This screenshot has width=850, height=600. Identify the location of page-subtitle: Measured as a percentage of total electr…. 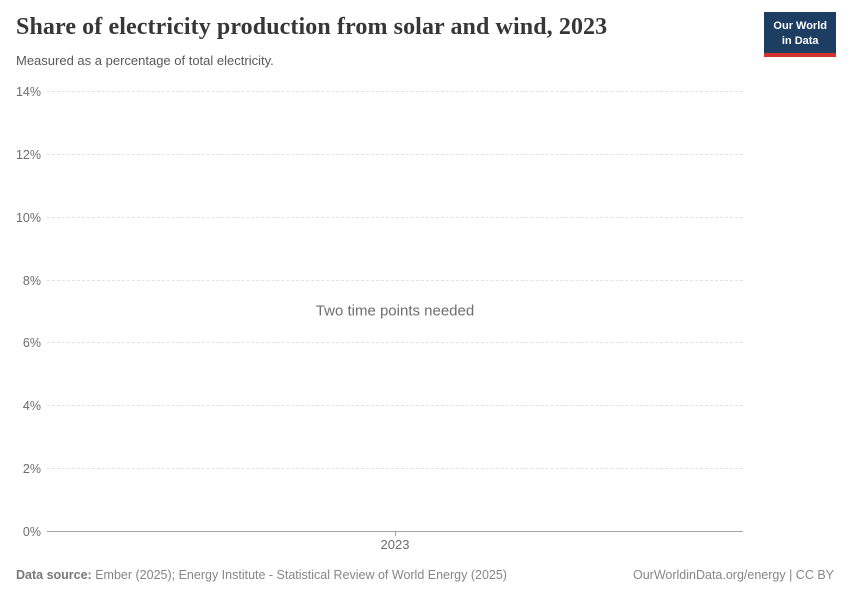
(145, 60).